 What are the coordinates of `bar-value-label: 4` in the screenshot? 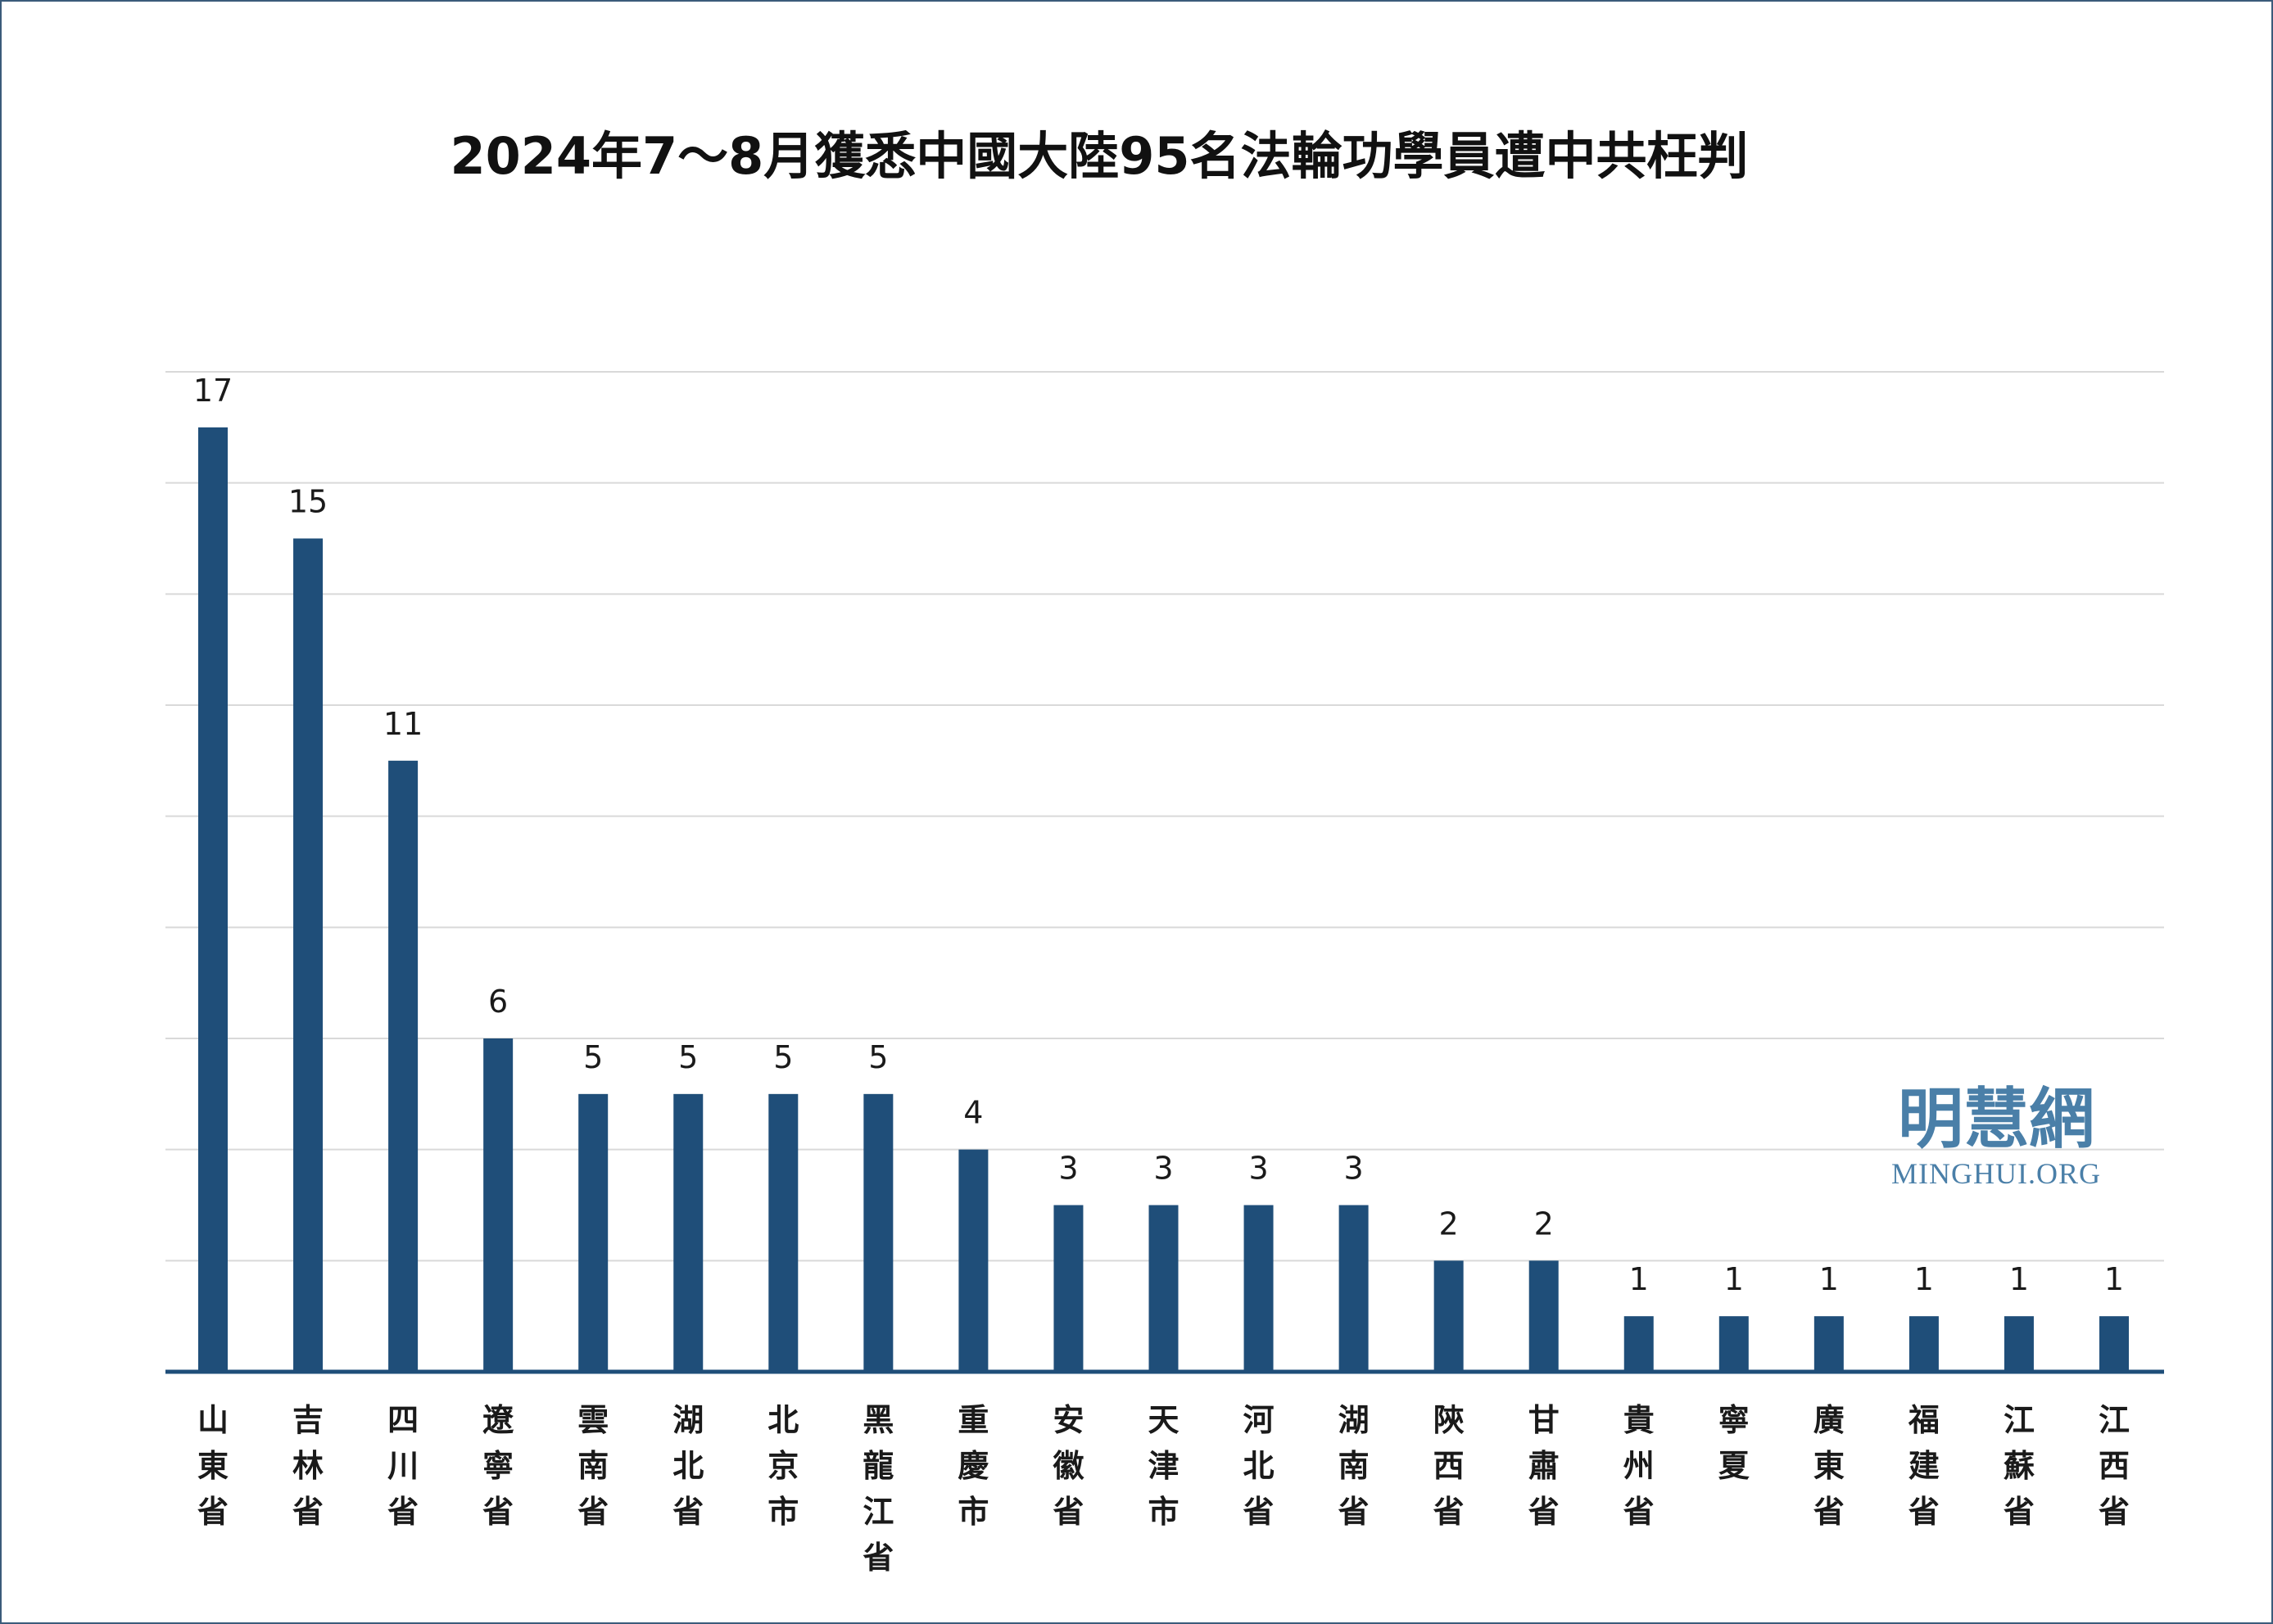 It's located at (973, 1113).